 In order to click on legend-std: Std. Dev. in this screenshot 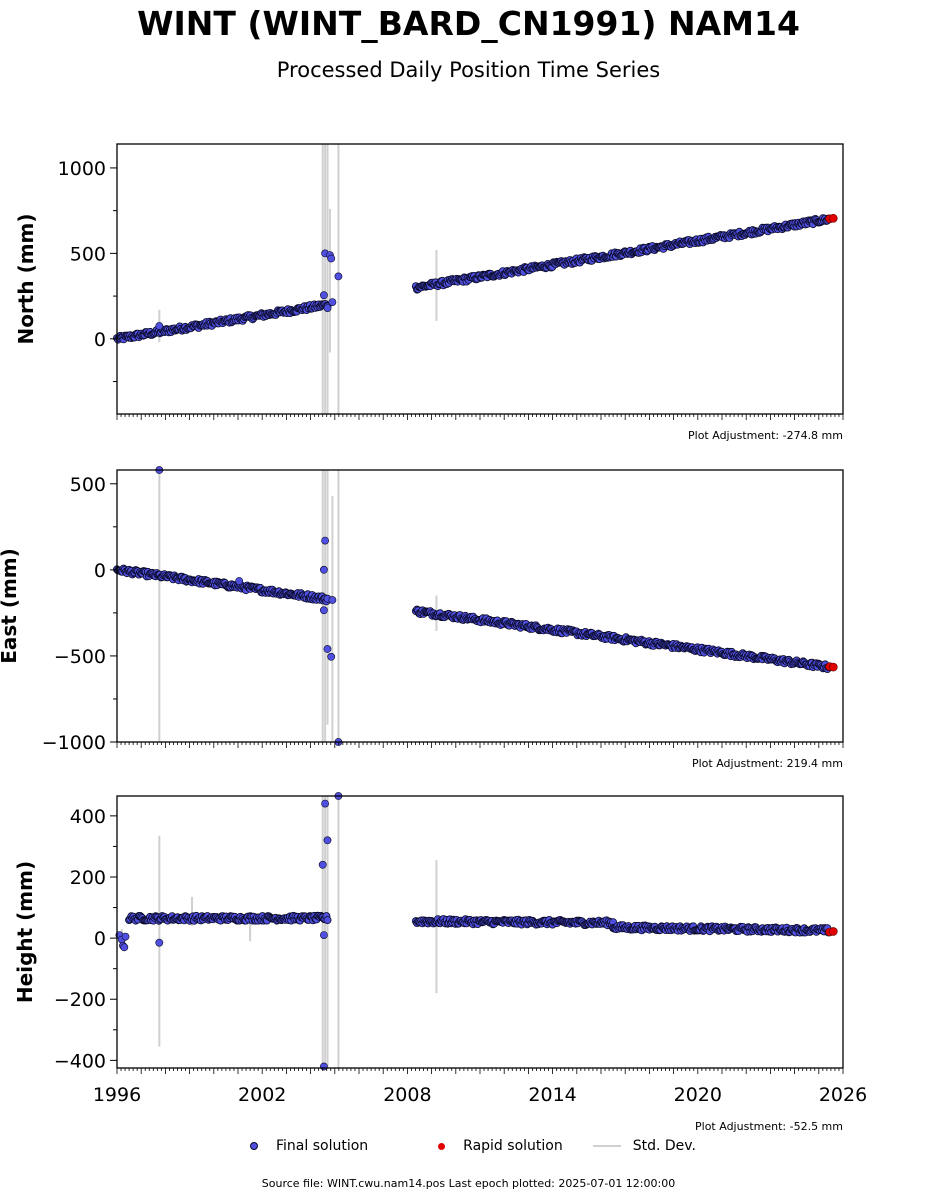, I will do `click(644, 1146)`.